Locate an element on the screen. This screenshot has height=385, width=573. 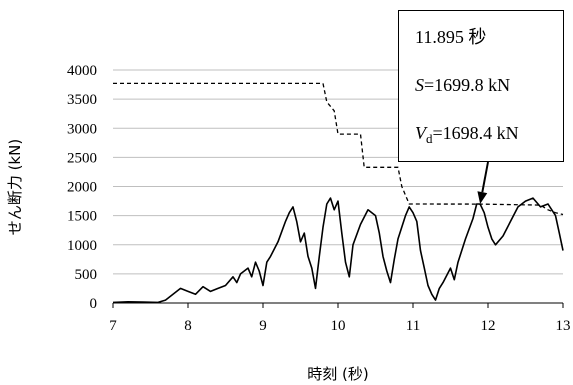
y-tick-label: 500 is located at coordinates (86, 275).